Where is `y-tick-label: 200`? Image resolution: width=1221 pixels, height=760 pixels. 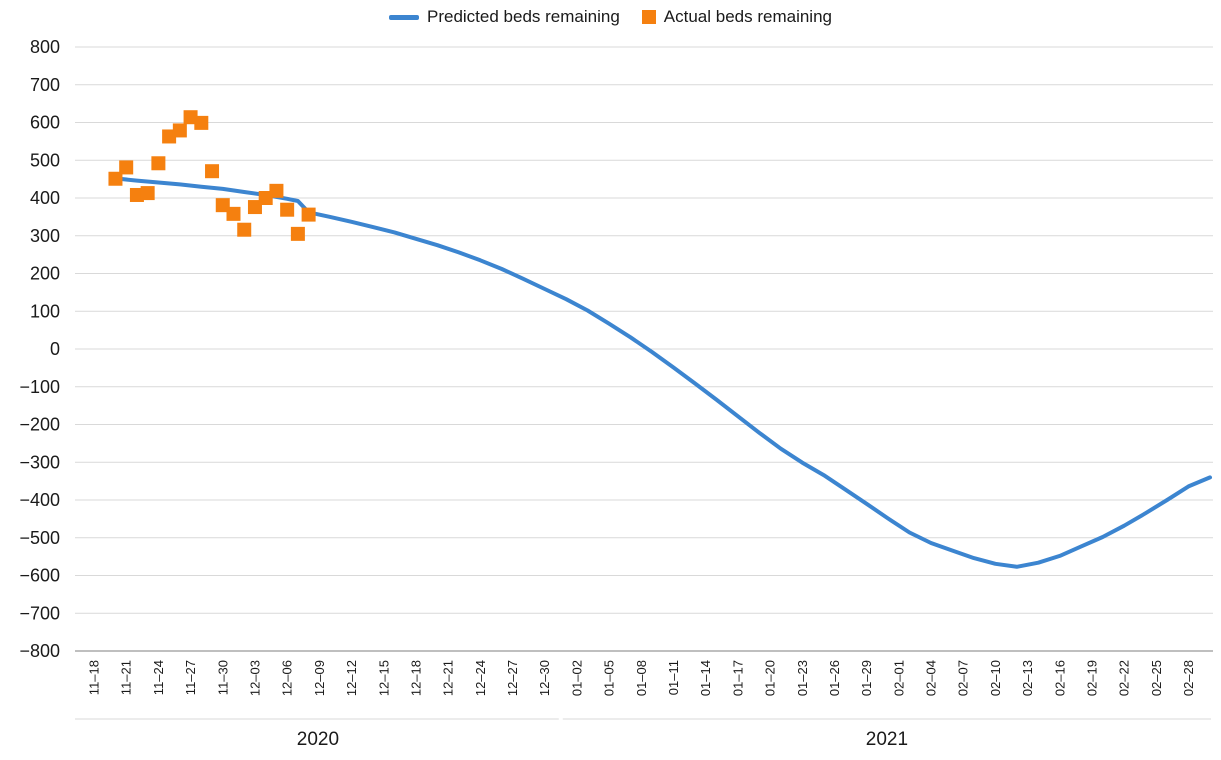 y-tick-label: 200 is located at coordinates (45, 274).